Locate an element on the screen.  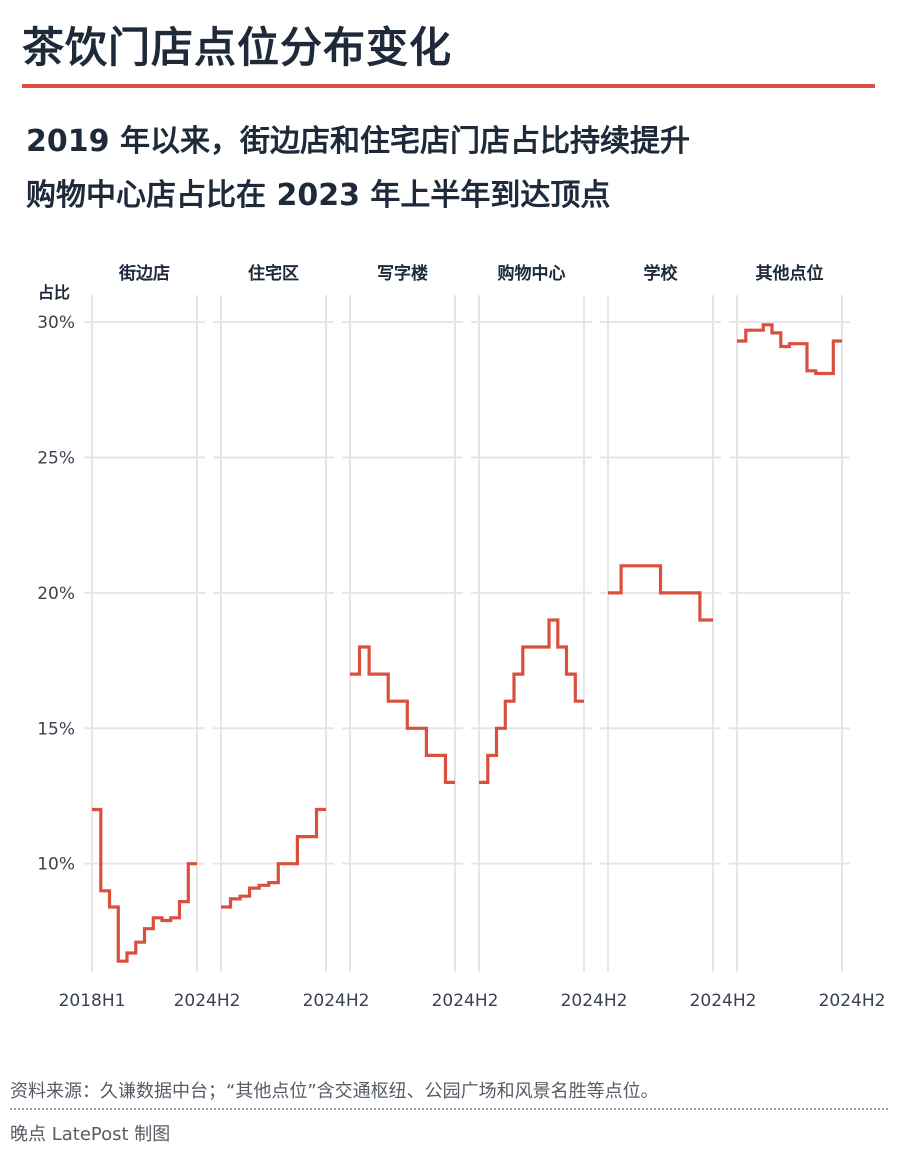
chart-title: 茶饮门店点位分布变化 is located at coordinates (237, 47).